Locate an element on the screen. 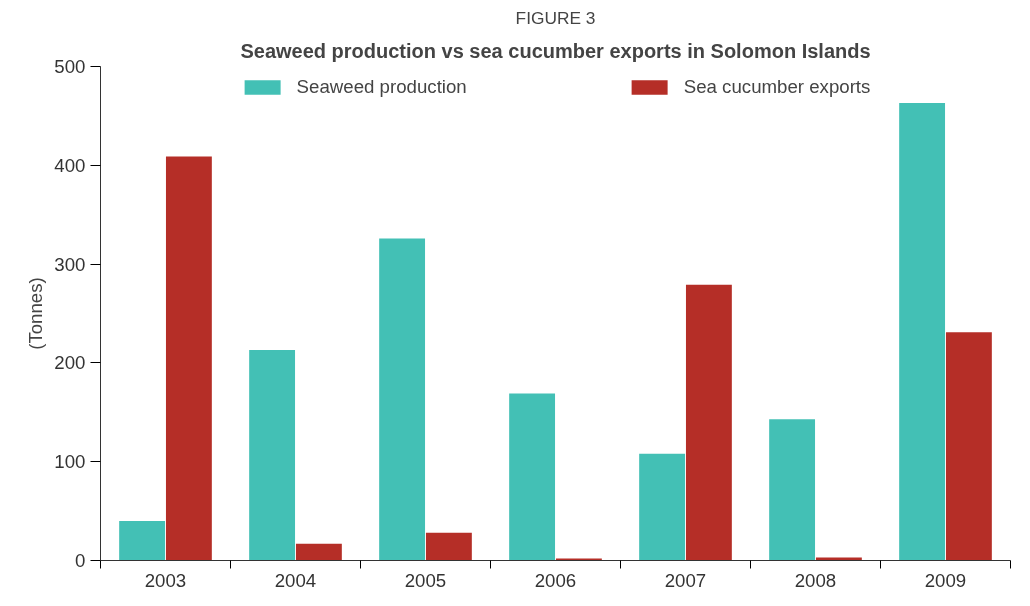 The height and width of the screenshot is (606, 1030). y-tick-label: 0 is located at coordinates (80, 560).